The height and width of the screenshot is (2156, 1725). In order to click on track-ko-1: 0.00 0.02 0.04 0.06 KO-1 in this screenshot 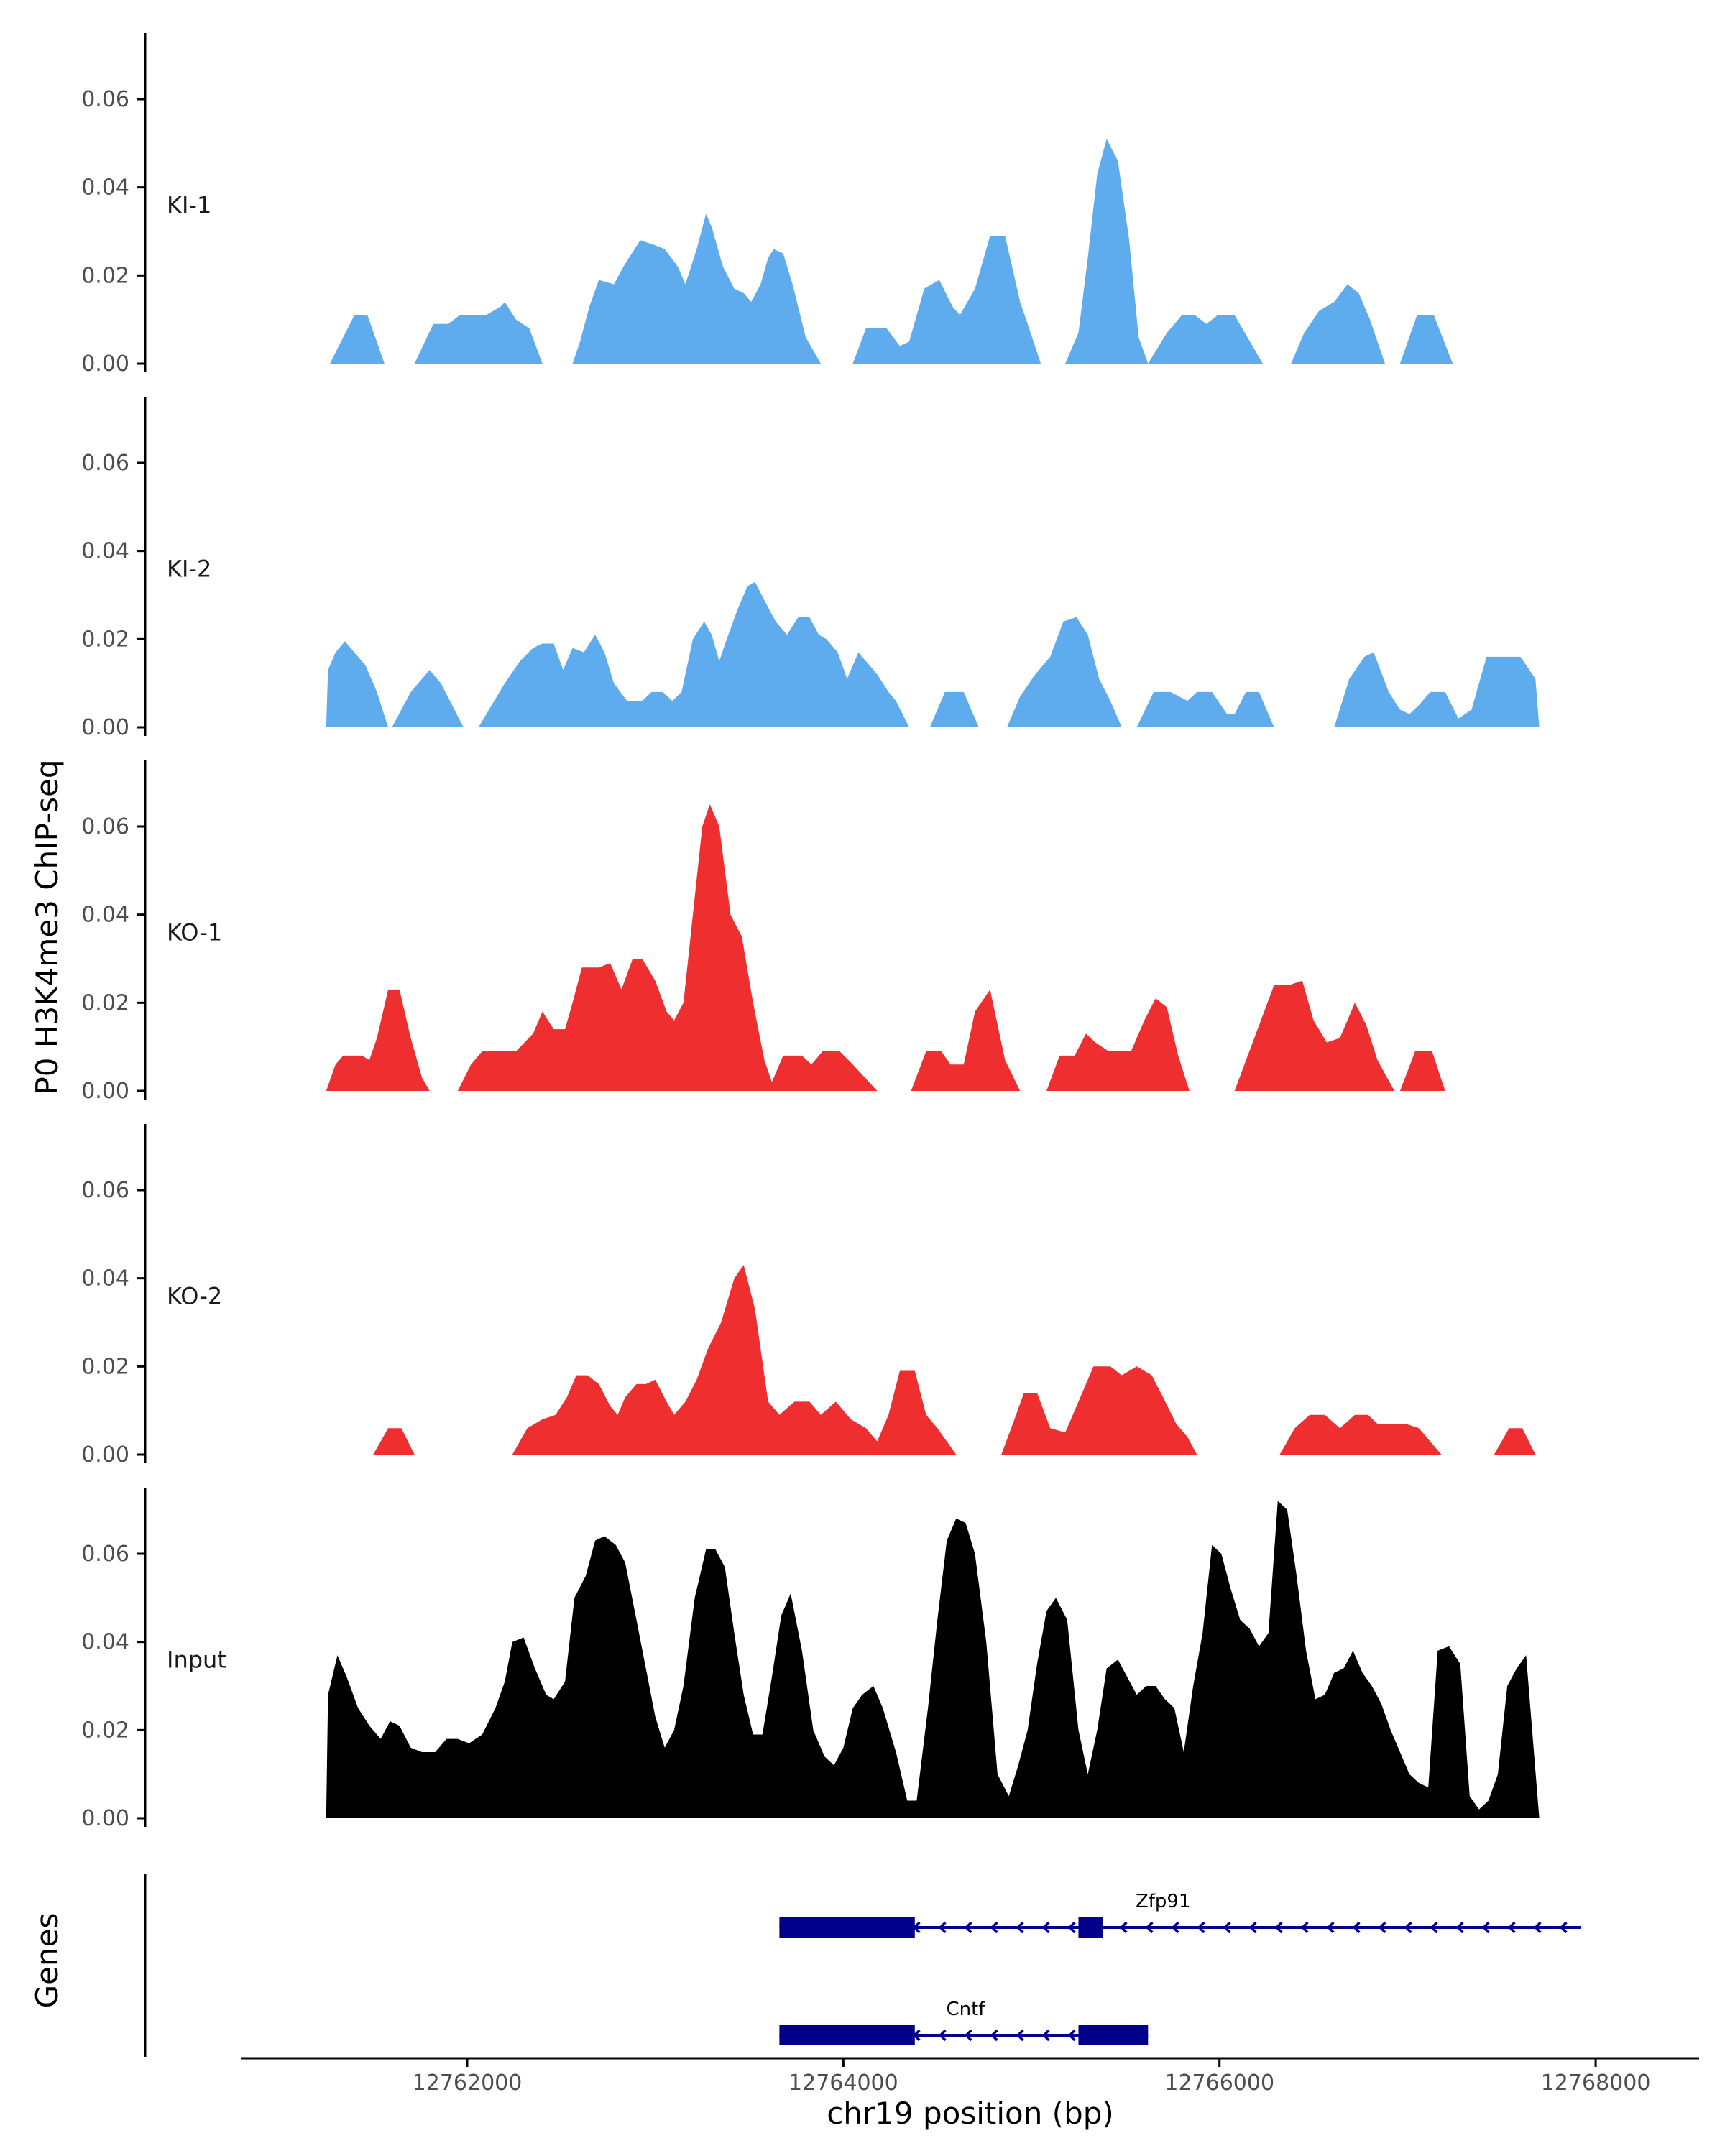, I will do `click(763, 932)`.